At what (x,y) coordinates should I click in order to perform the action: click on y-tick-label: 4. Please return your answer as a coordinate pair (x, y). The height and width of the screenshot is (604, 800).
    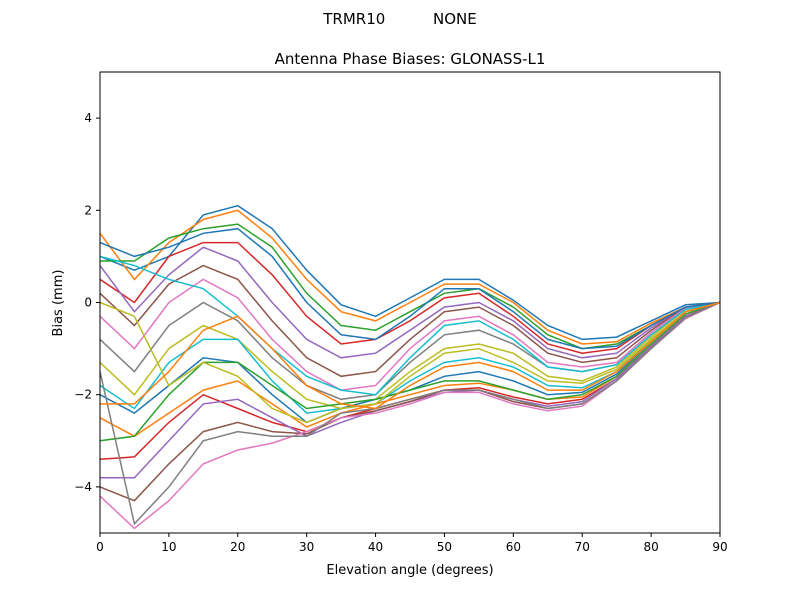
    Looking at the image, I should click on (88, 118).